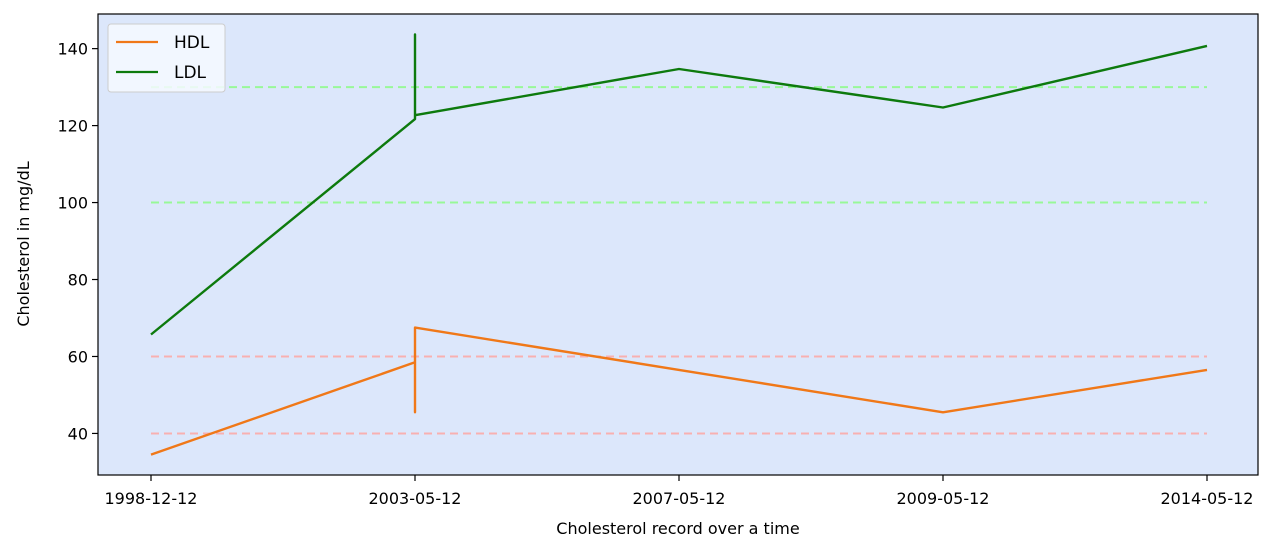 This screenshot has height=554, width=1282. What do you see at coordinates (151, 498) in the screenshot?
I see `x-tick-label: 1998-12-12` at bounding box center [151, 498].